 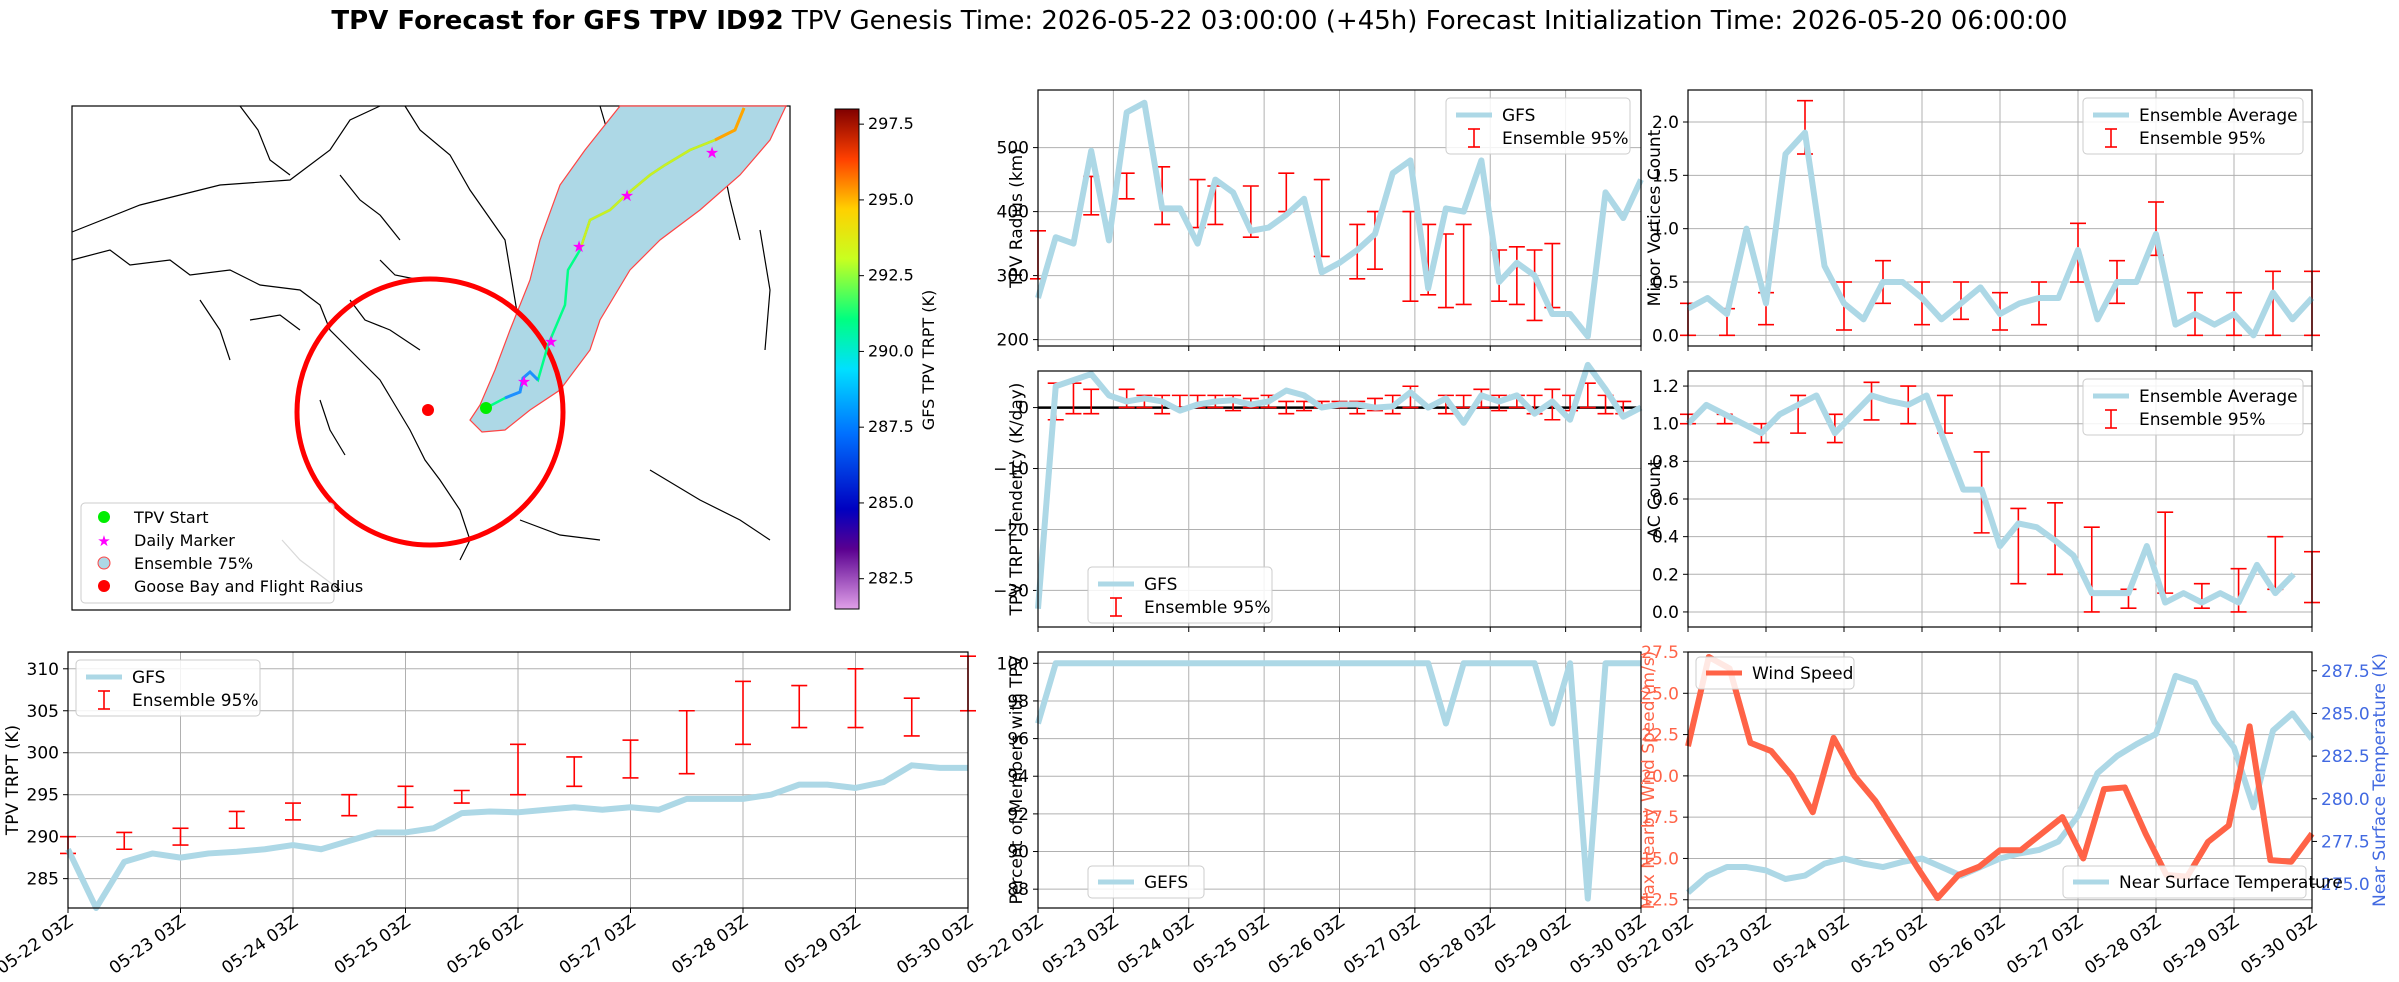 I want to click on y-tick-label: 20.0, so click(x=1660, y=777).